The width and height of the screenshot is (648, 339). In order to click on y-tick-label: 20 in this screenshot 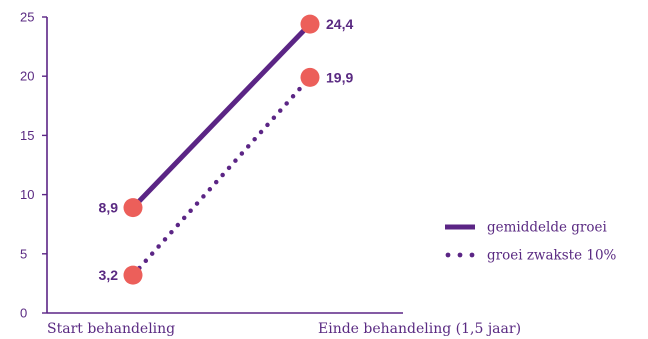, I will do `click(27, 76)`.